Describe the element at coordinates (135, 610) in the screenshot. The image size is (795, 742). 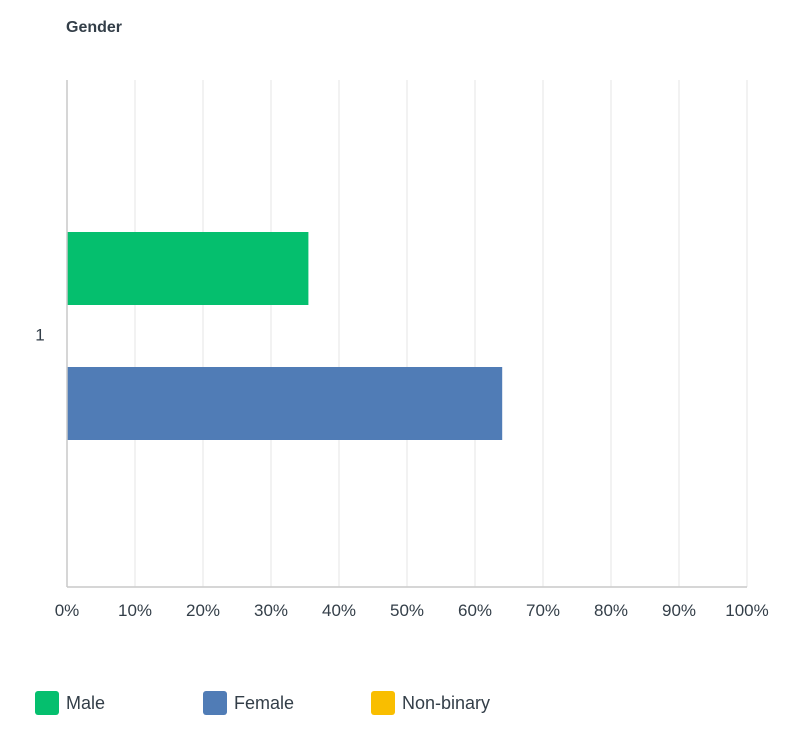
I see `x-tick-label: 10%` at that location.